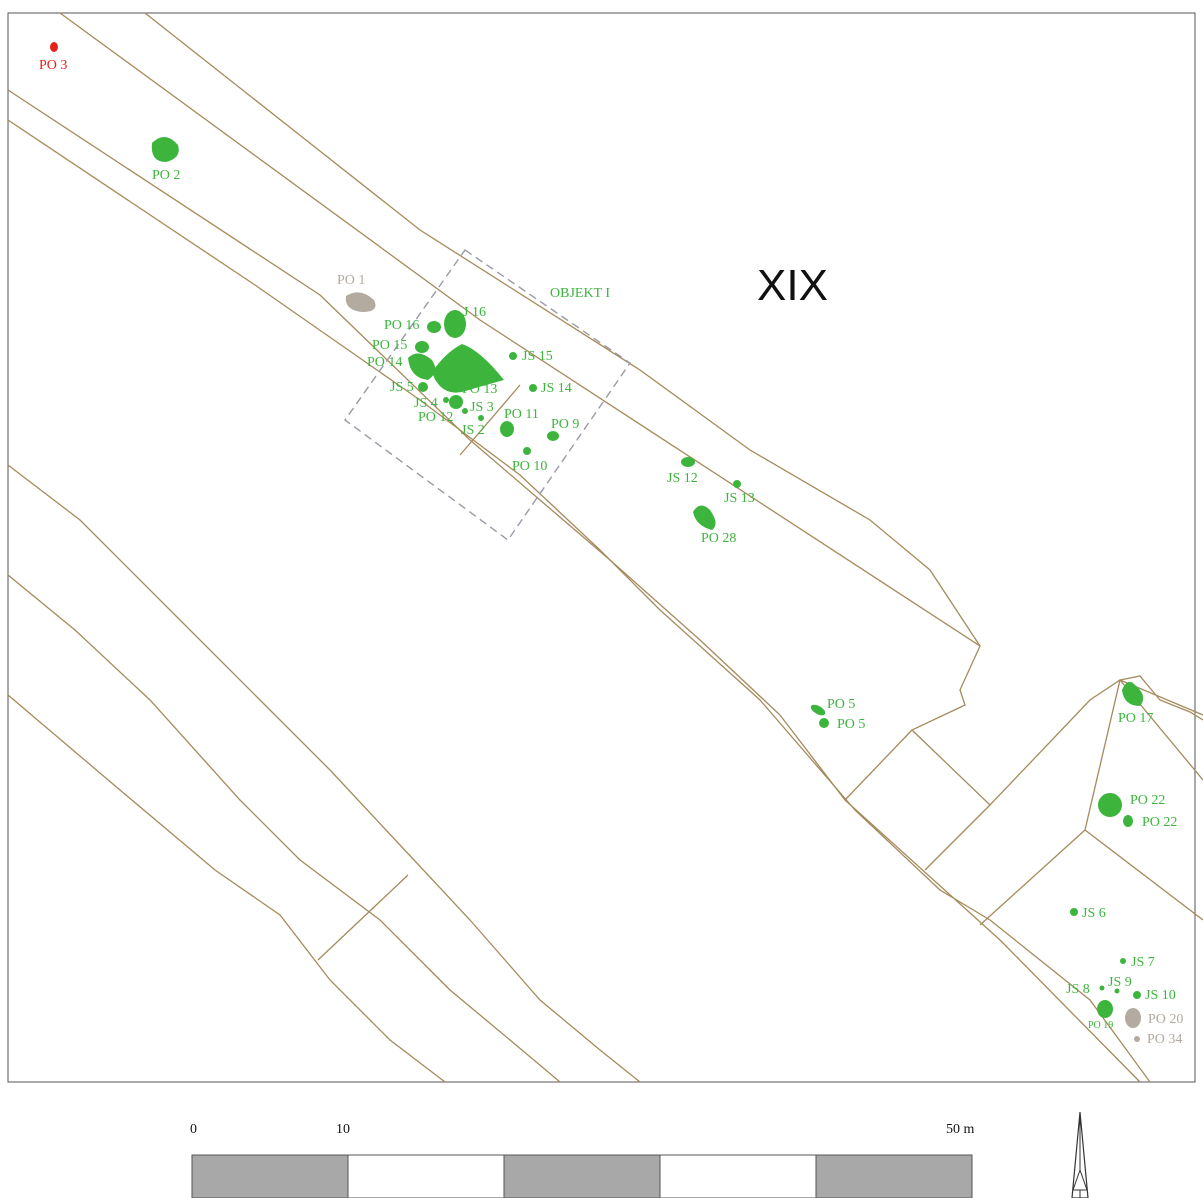 This screenshot has width=1203, height=1198. What do you see at coordinates (1078, 989) in the screenshot?
I see `label-js8: JS 8` at bounding box center [1078, 989].